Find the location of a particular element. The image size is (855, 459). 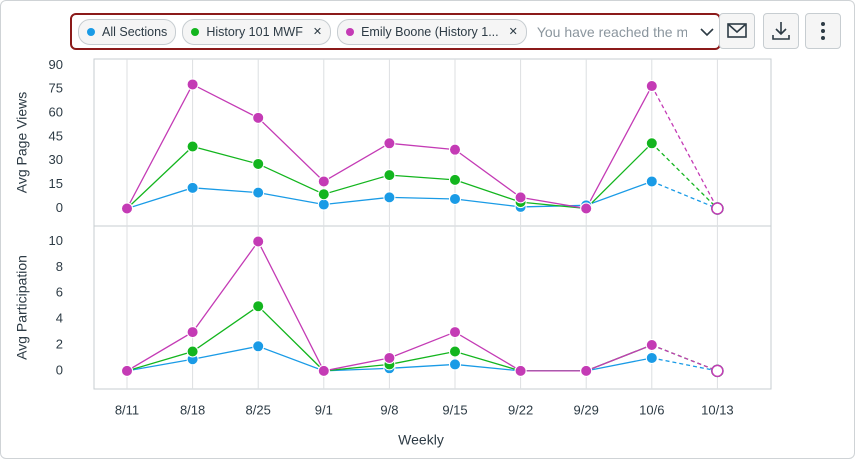

download-button is located at coordinates (781, 31).